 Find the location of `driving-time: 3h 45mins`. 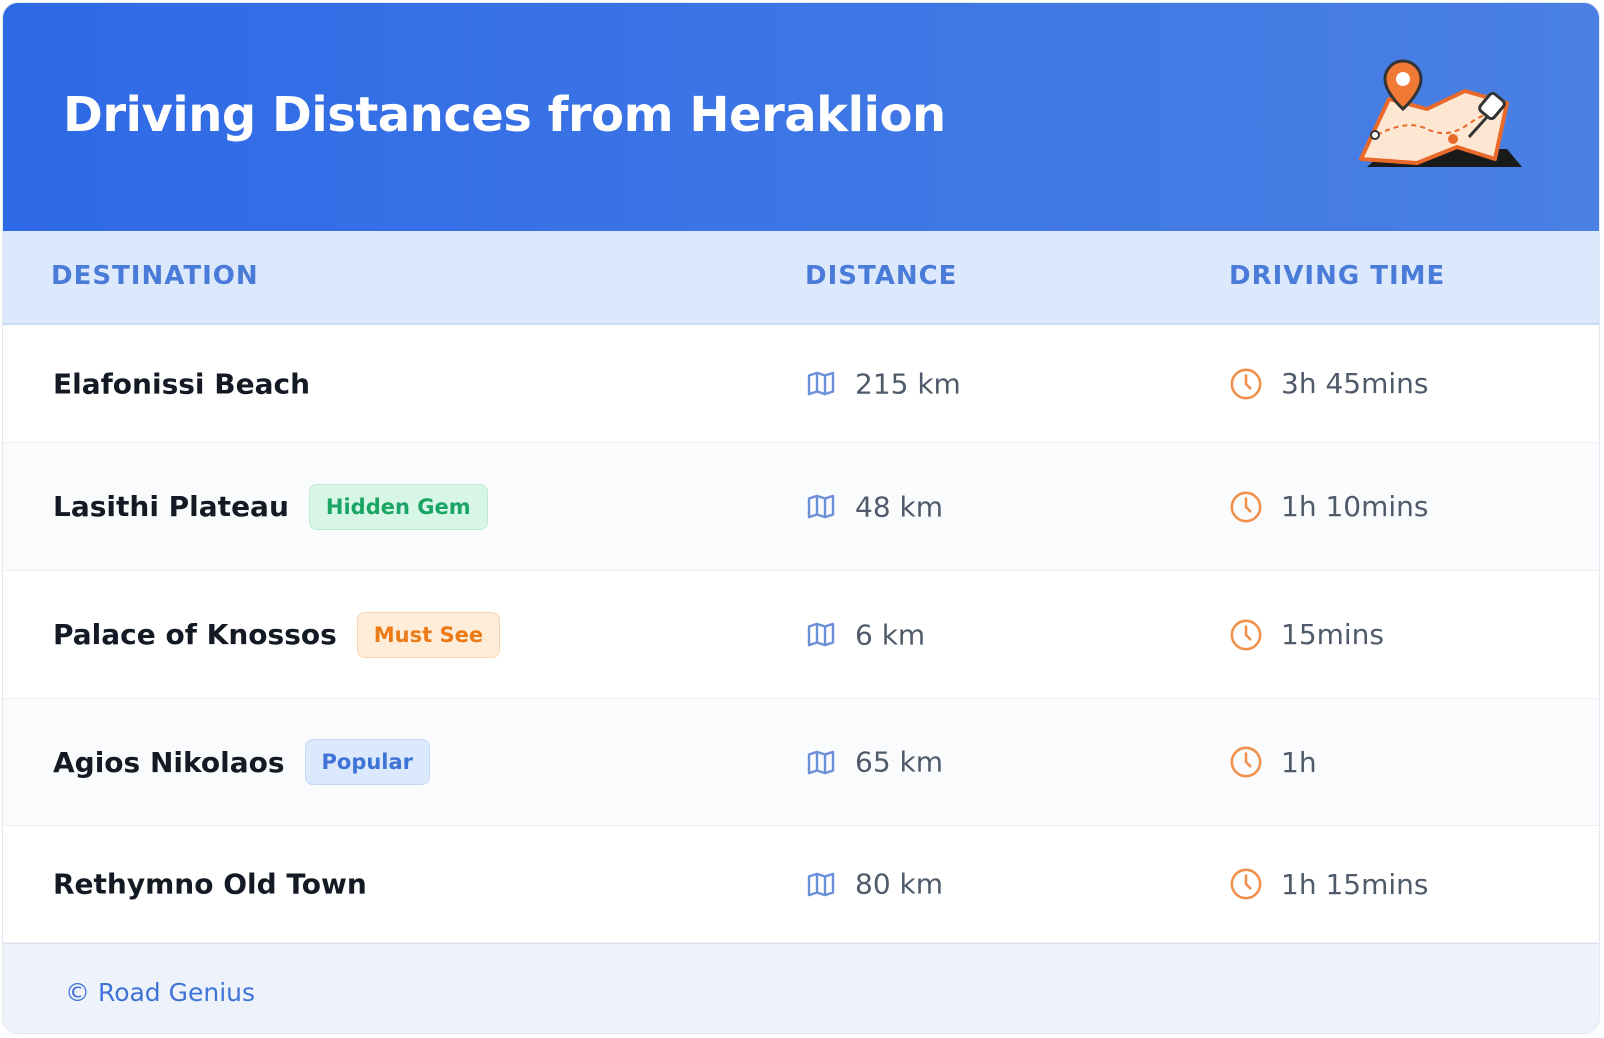

driving-time: 3h 45mins is located at coordinates (1355, 383).